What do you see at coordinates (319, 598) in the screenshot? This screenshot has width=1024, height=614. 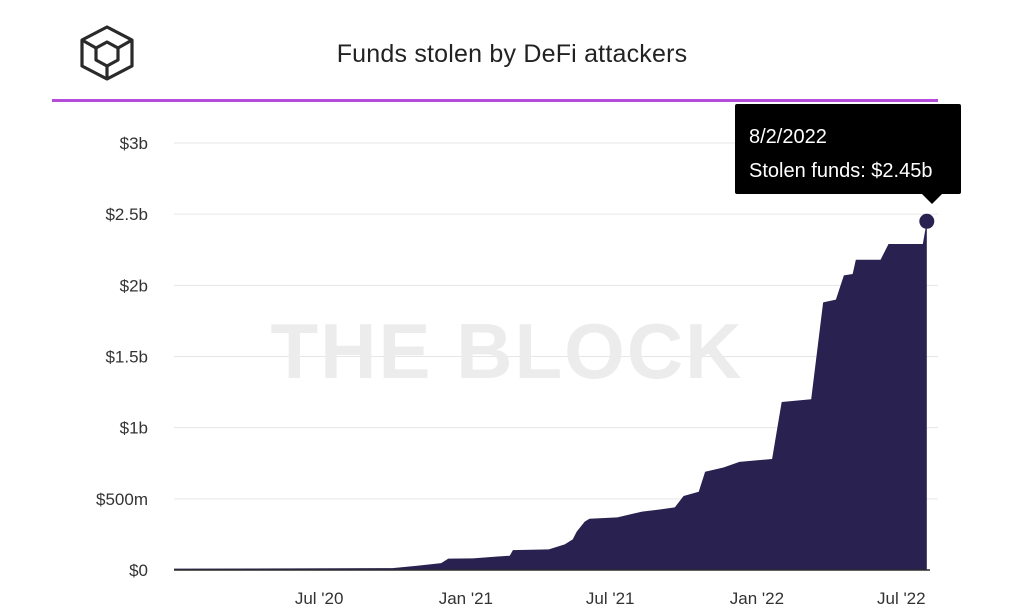 I see `x-tick-label: Jul '20` at bounding box center [319, 598].